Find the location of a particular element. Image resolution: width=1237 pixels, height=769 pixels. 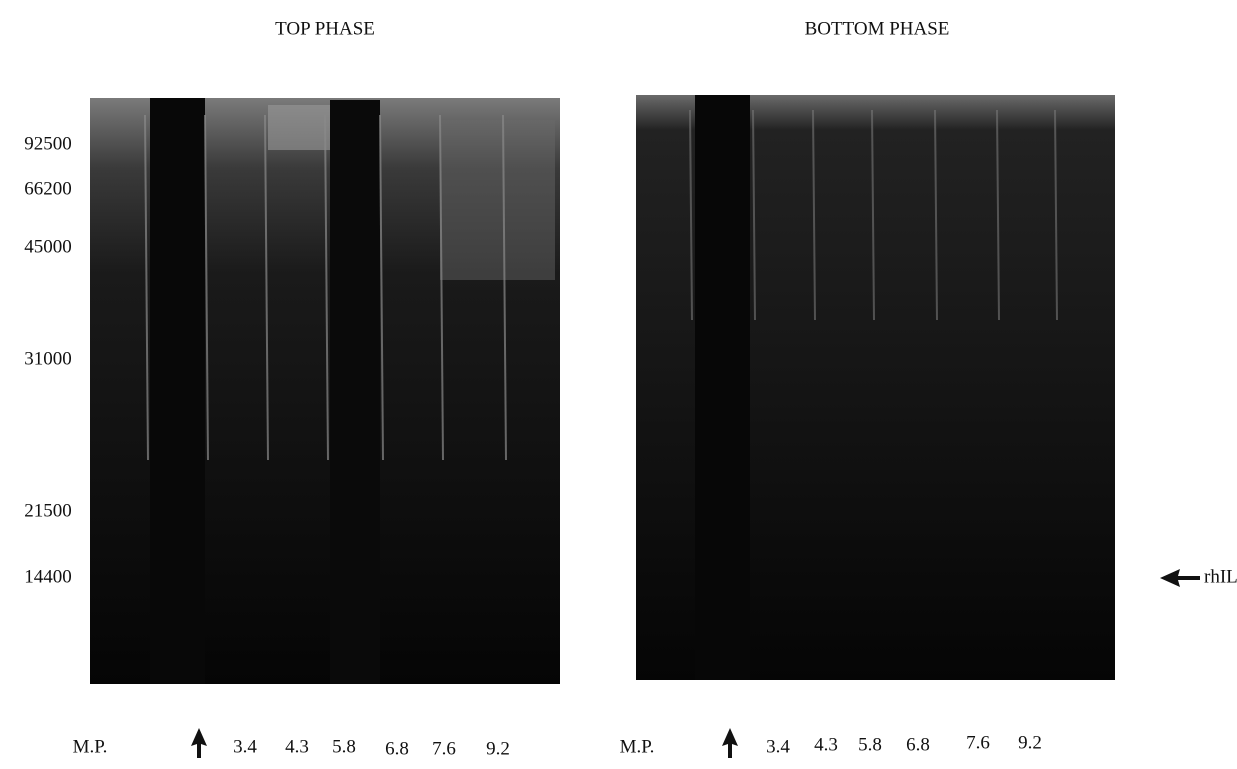

panel-title: TOP PHASE is located at coordinates (325, 28).